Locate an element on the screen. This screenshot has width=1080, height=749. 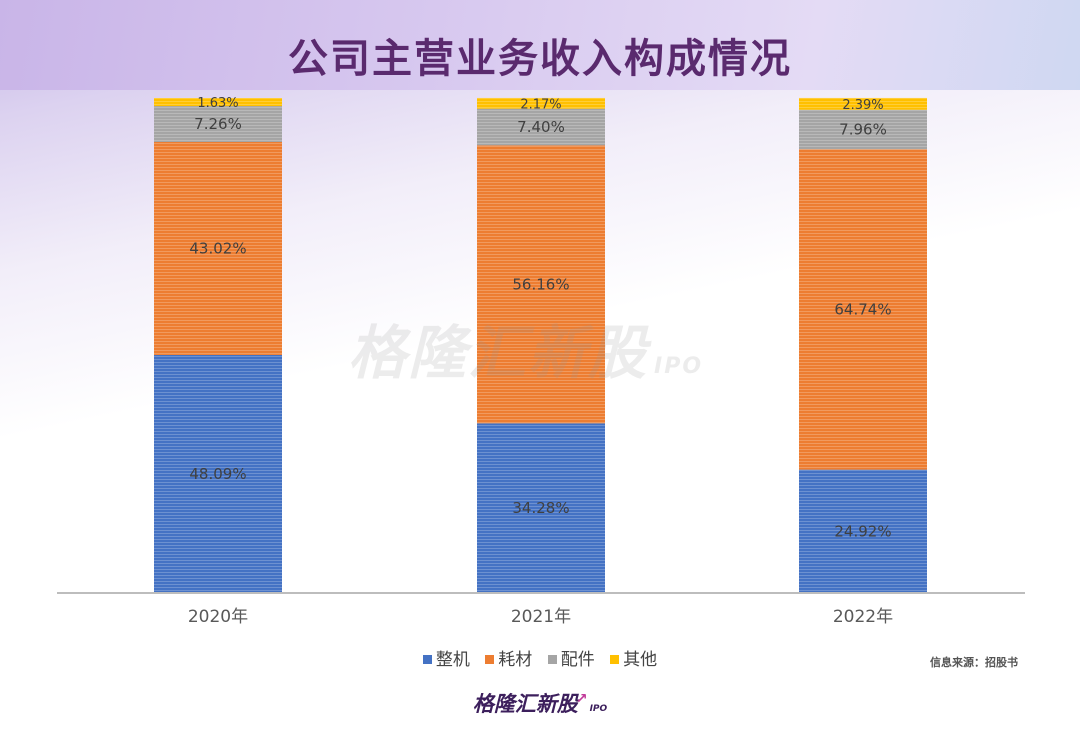
data-label: 7.40% is located at coordinates (541, 127).